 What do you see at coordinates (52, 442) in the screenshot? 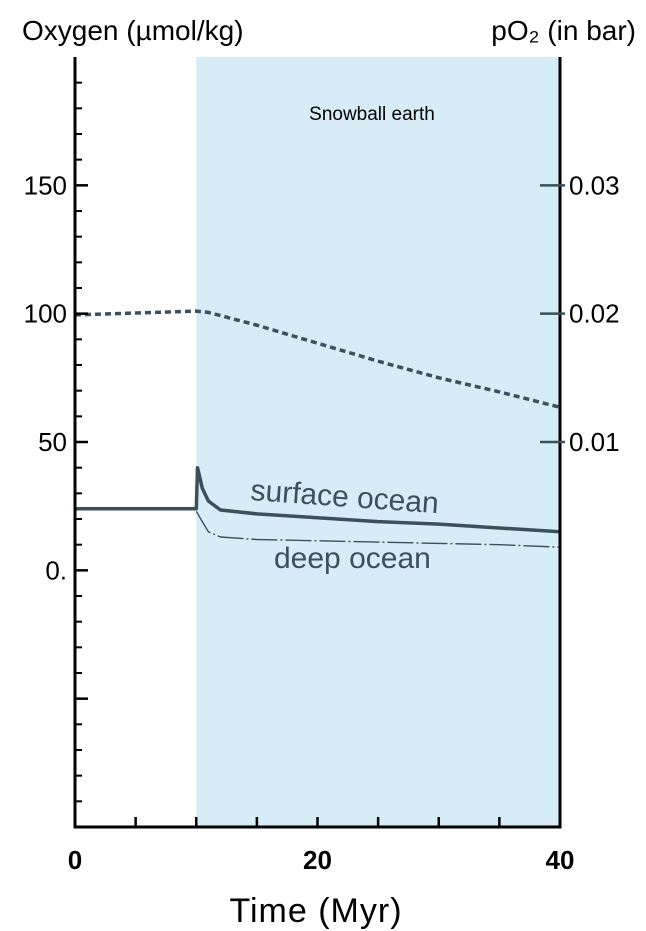
I see `y-tick-label: 50` at bounding box center [52, 442].